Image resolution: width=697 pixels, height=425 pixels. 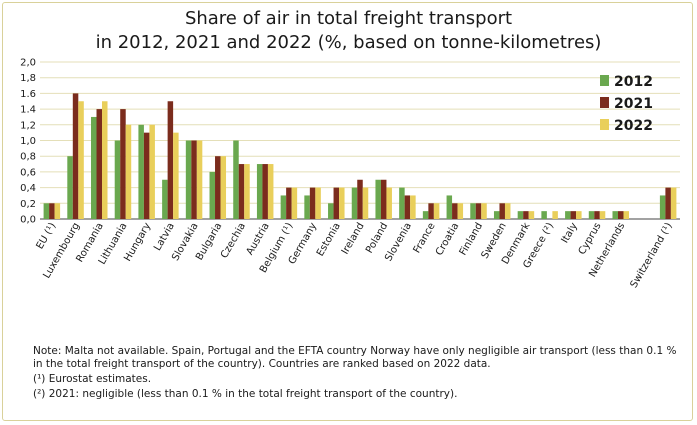 I want to click on chart-title-line-1: Share of air in total freight transport, so click(x=348, y=18).